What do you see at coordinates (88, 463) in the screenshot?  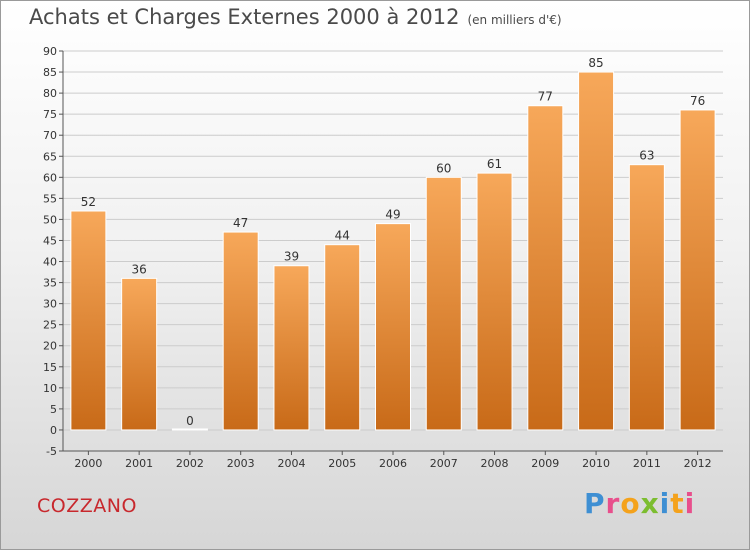 I see `x-tick-label-2000: 2000` at bounding box center [88, 463].